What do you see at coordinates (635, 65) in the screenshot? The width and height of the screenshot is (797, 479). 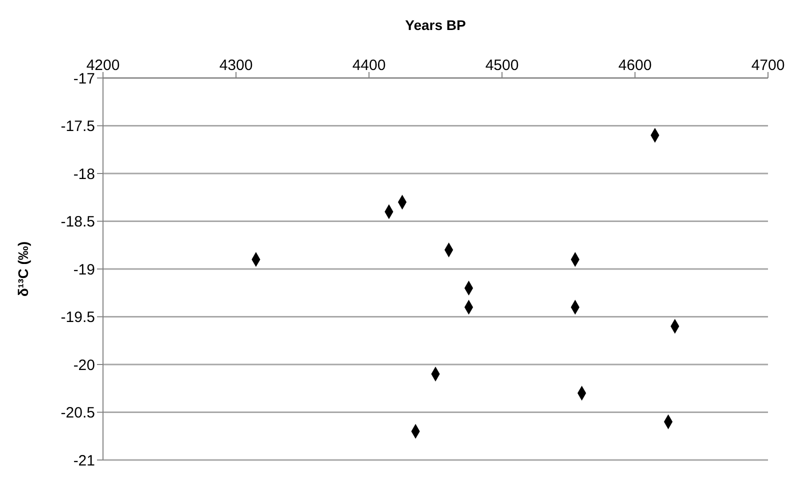 I see `x-tick-label: 4600` at bounding box center [635, 65].